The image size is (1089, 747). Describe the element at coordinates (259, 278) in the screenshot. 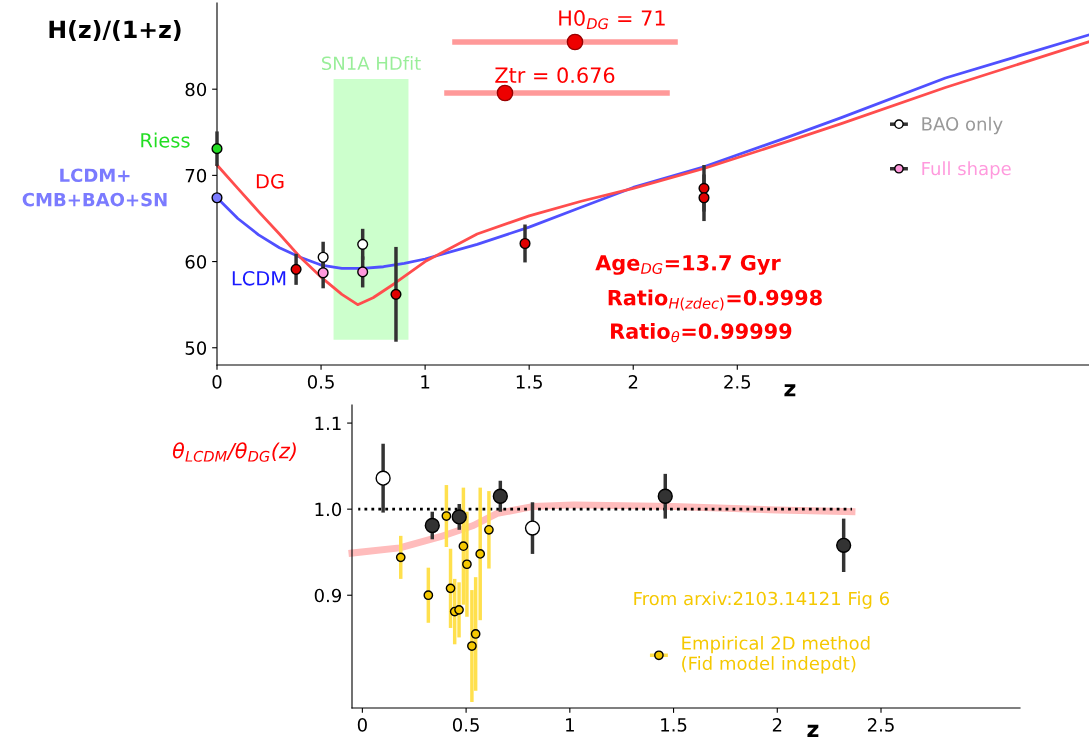

I see `series-label: LCDM` at that location.